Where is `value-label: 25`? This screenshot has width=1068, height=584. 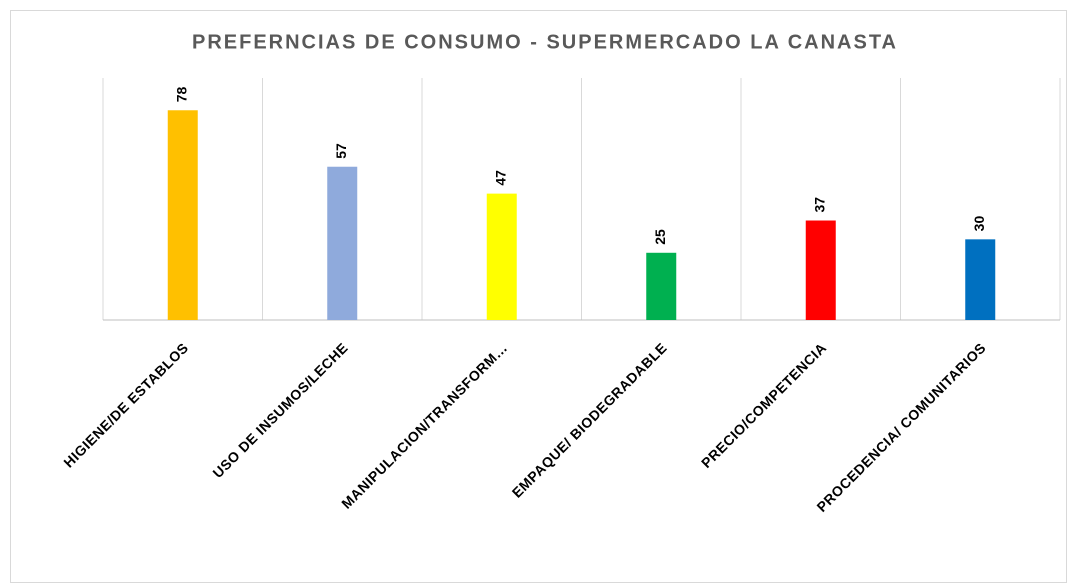
value-label: 25 is located at coordinates (660, 237).